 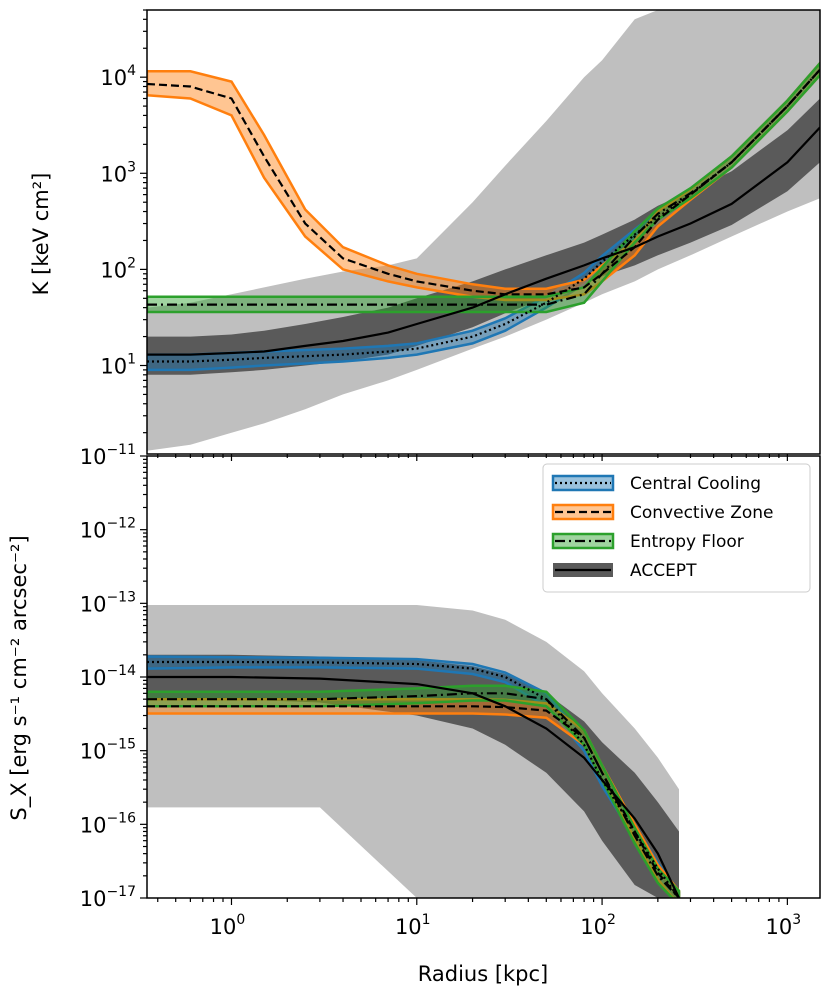 What do you see at coordinates (19, 677) in the screenshot?
I see `bottom-y-axis-label: S_X [erg s⁻¹ cm⁻² arcsec⁻²]` at bounding box center [19, 677].